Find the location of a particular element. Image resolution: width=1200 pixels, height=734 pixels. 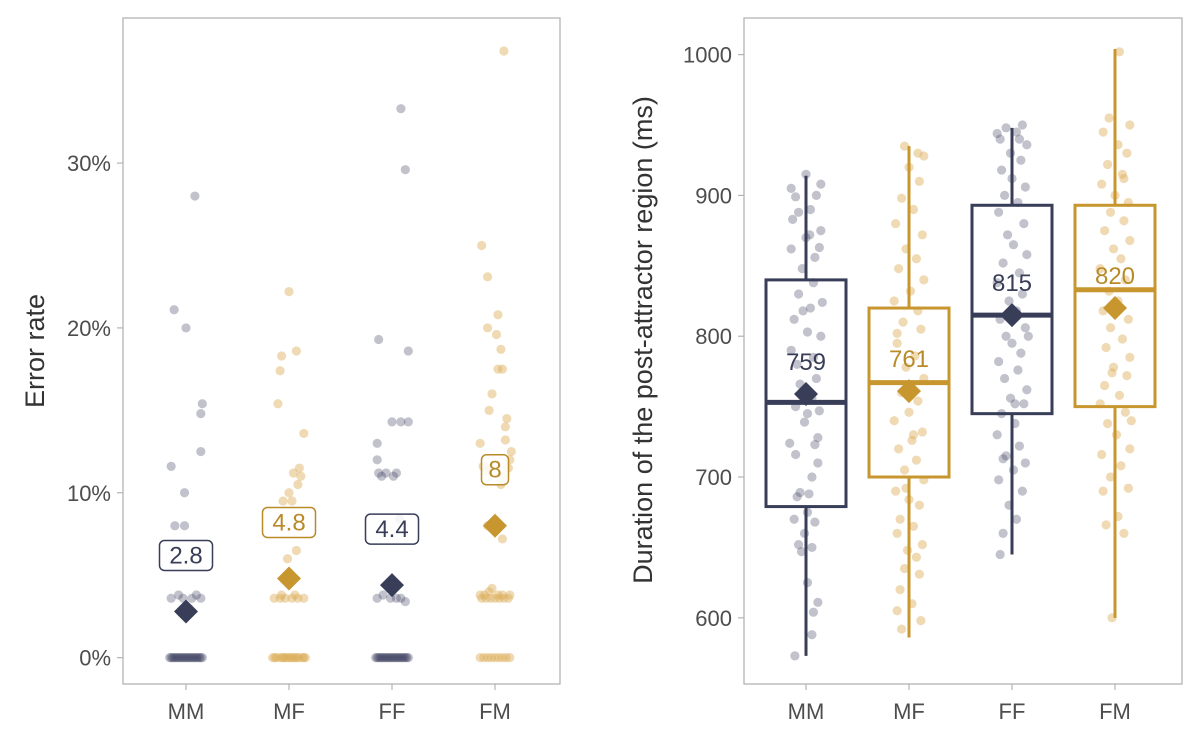

y-tick-label: 700 is located at coordinates (713, 477).